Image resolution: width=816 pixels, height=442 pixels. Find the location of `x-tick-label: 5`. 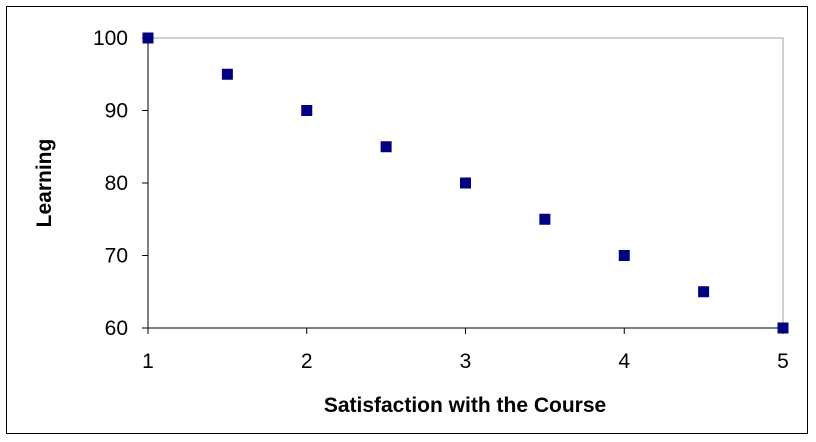

x-tick-label: 5 is located at coordinates (783, 361).